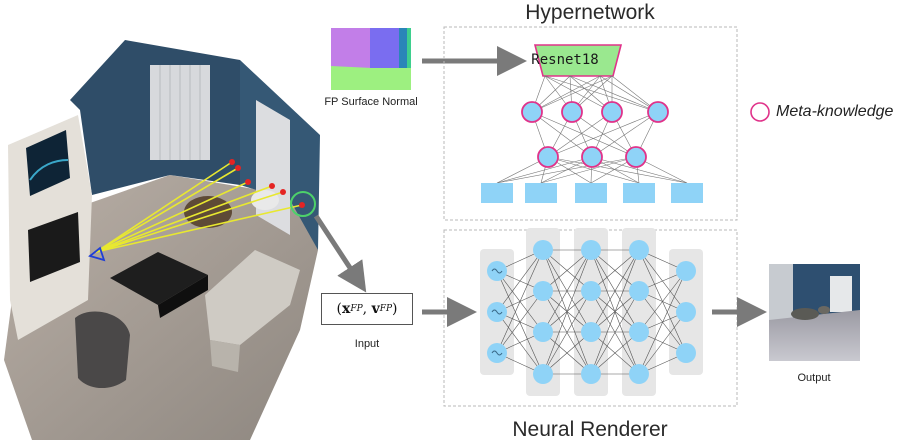  I want to click on hypernetwork-nodes, so click(592, 152).